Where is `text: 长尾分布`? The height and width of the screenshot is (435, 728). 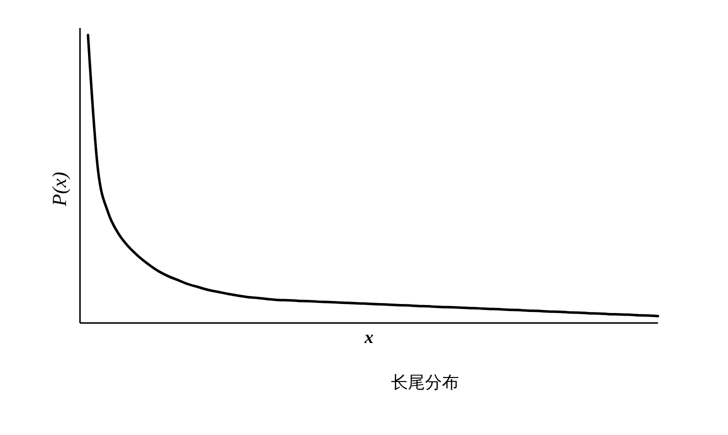 text: 长尾分布 is located at coordinates (425, 383).